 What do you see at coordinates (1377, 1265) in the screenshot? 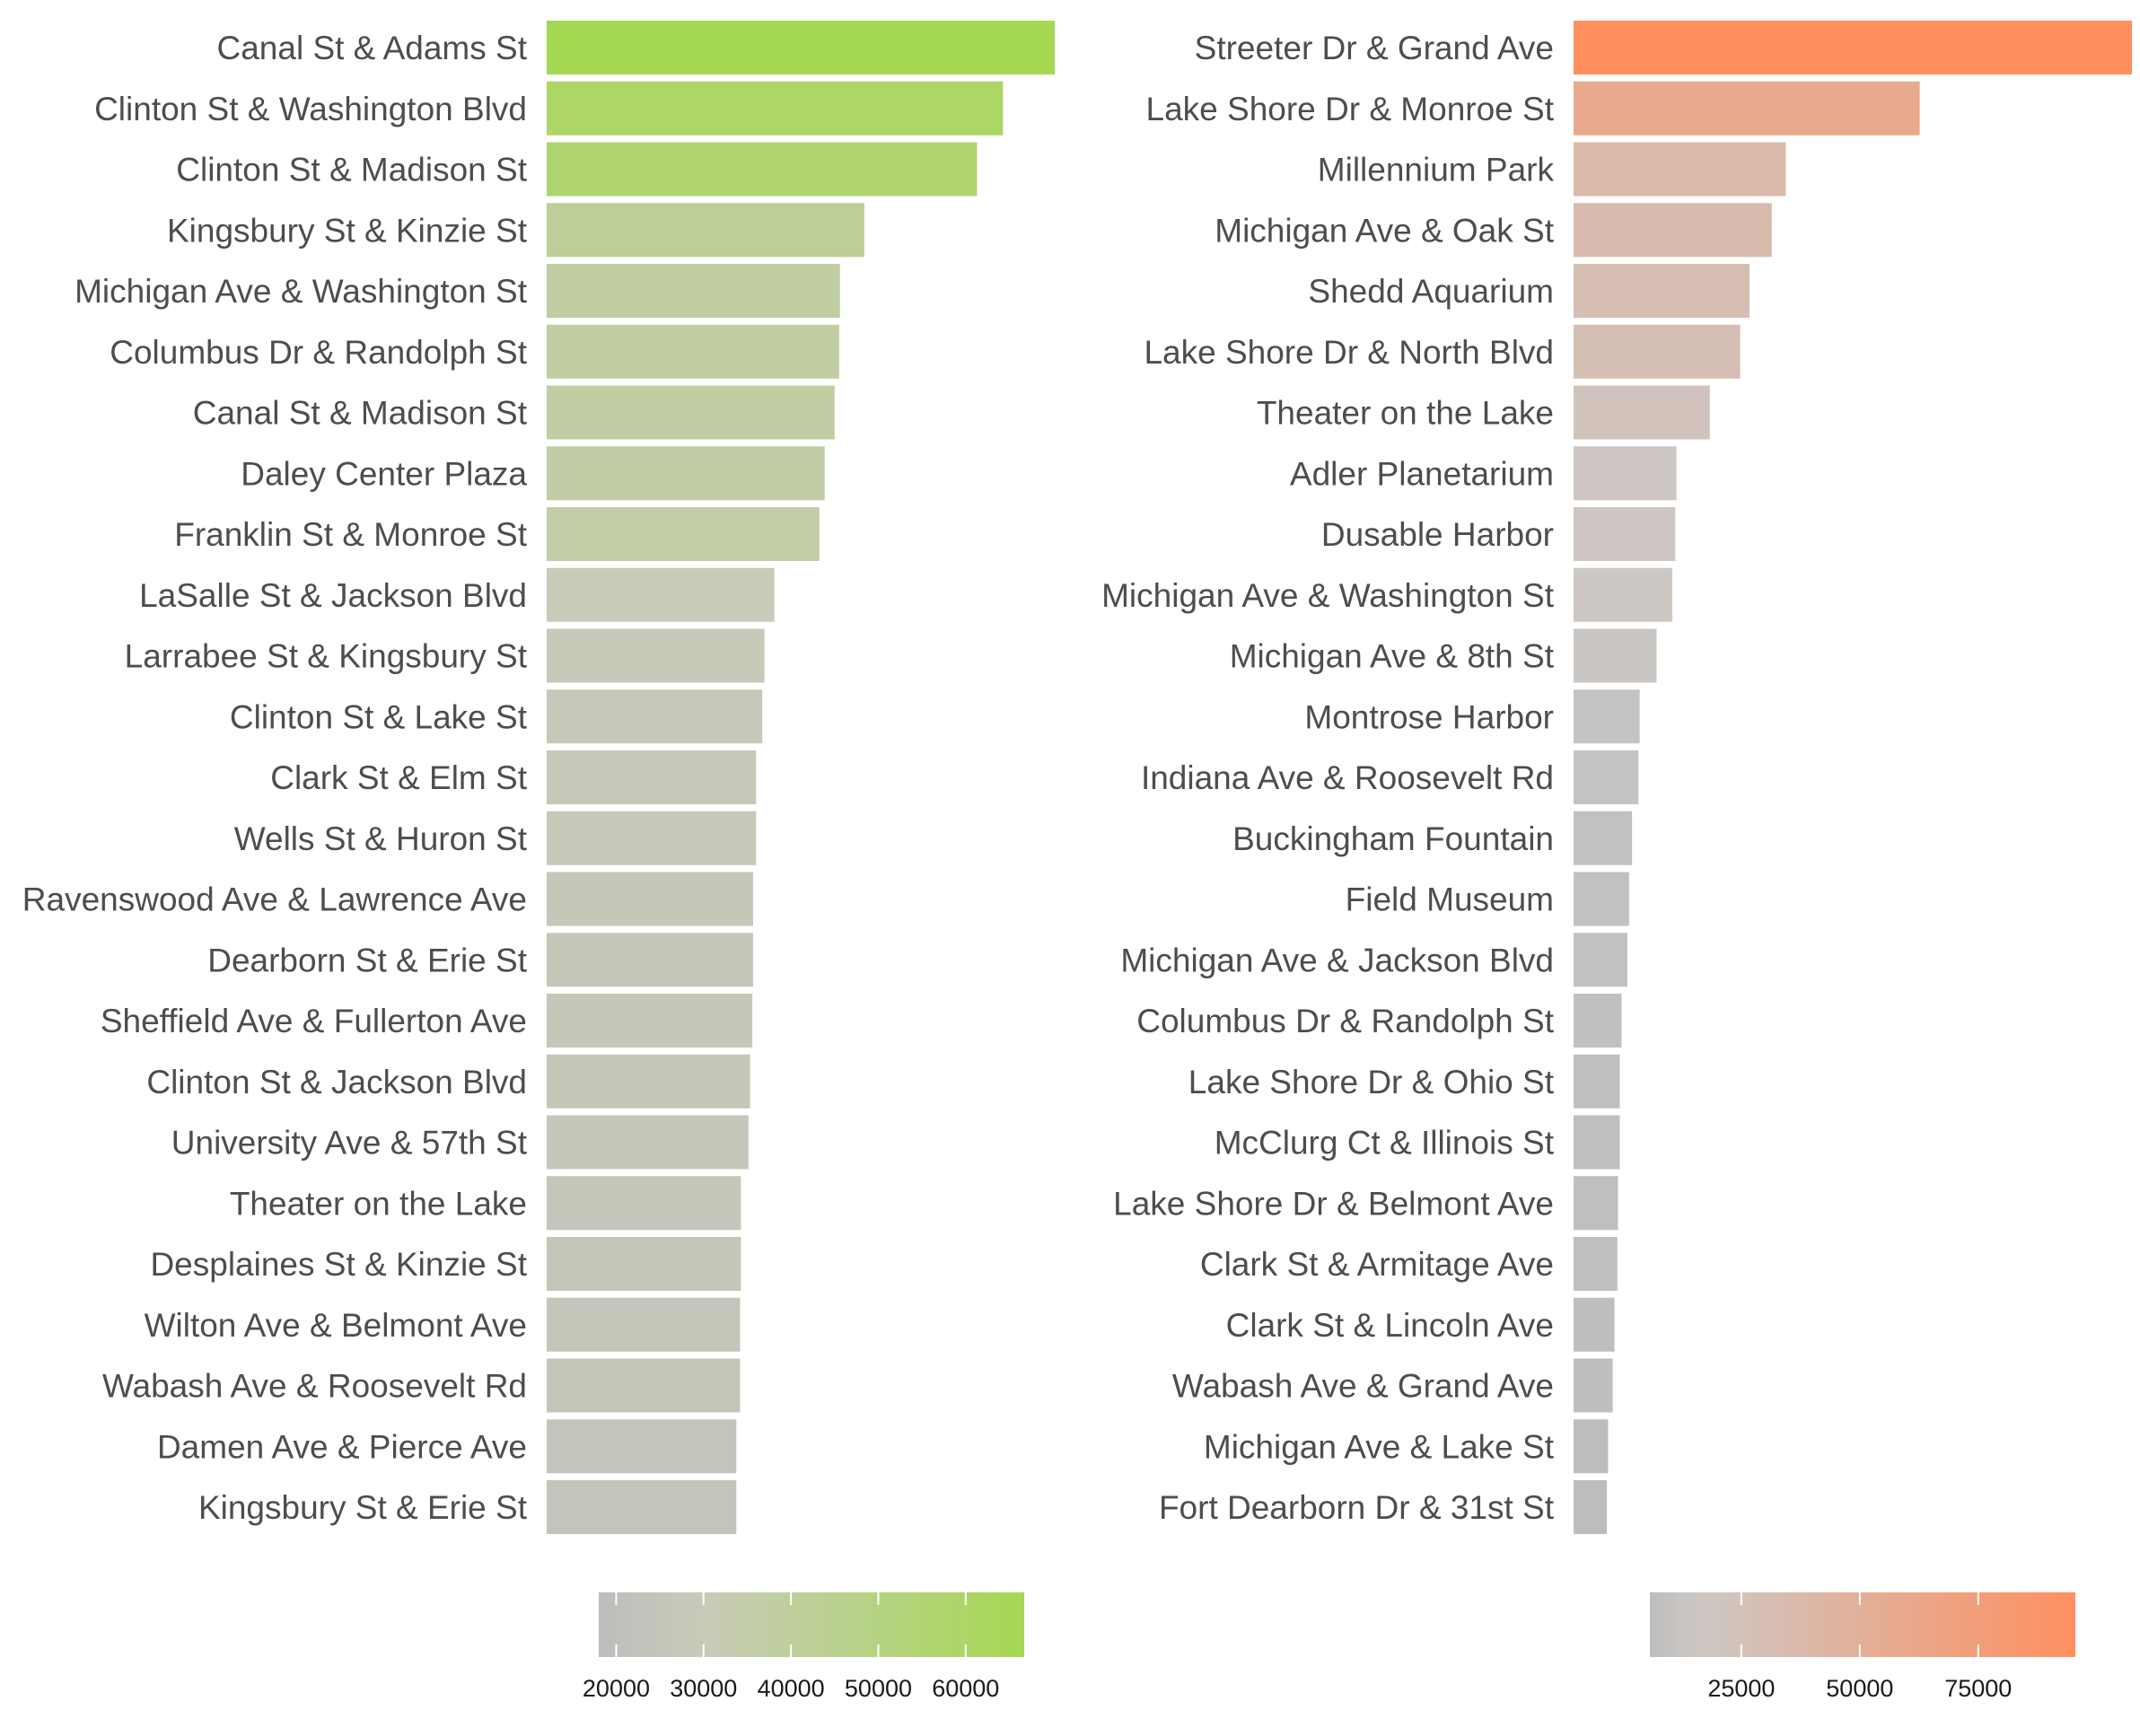
I see `category-label: Clark St & Armitage Ave` at bounding box center [1377, 1265].